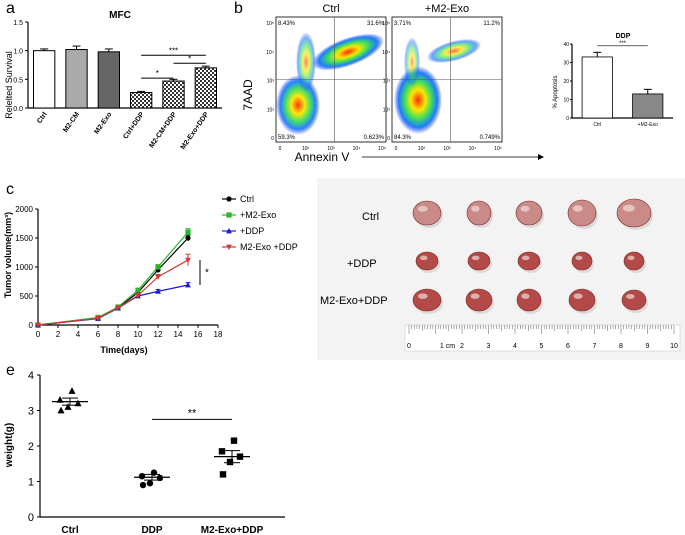  I want to click on y-tick-label: 1500, so click(24, 238).